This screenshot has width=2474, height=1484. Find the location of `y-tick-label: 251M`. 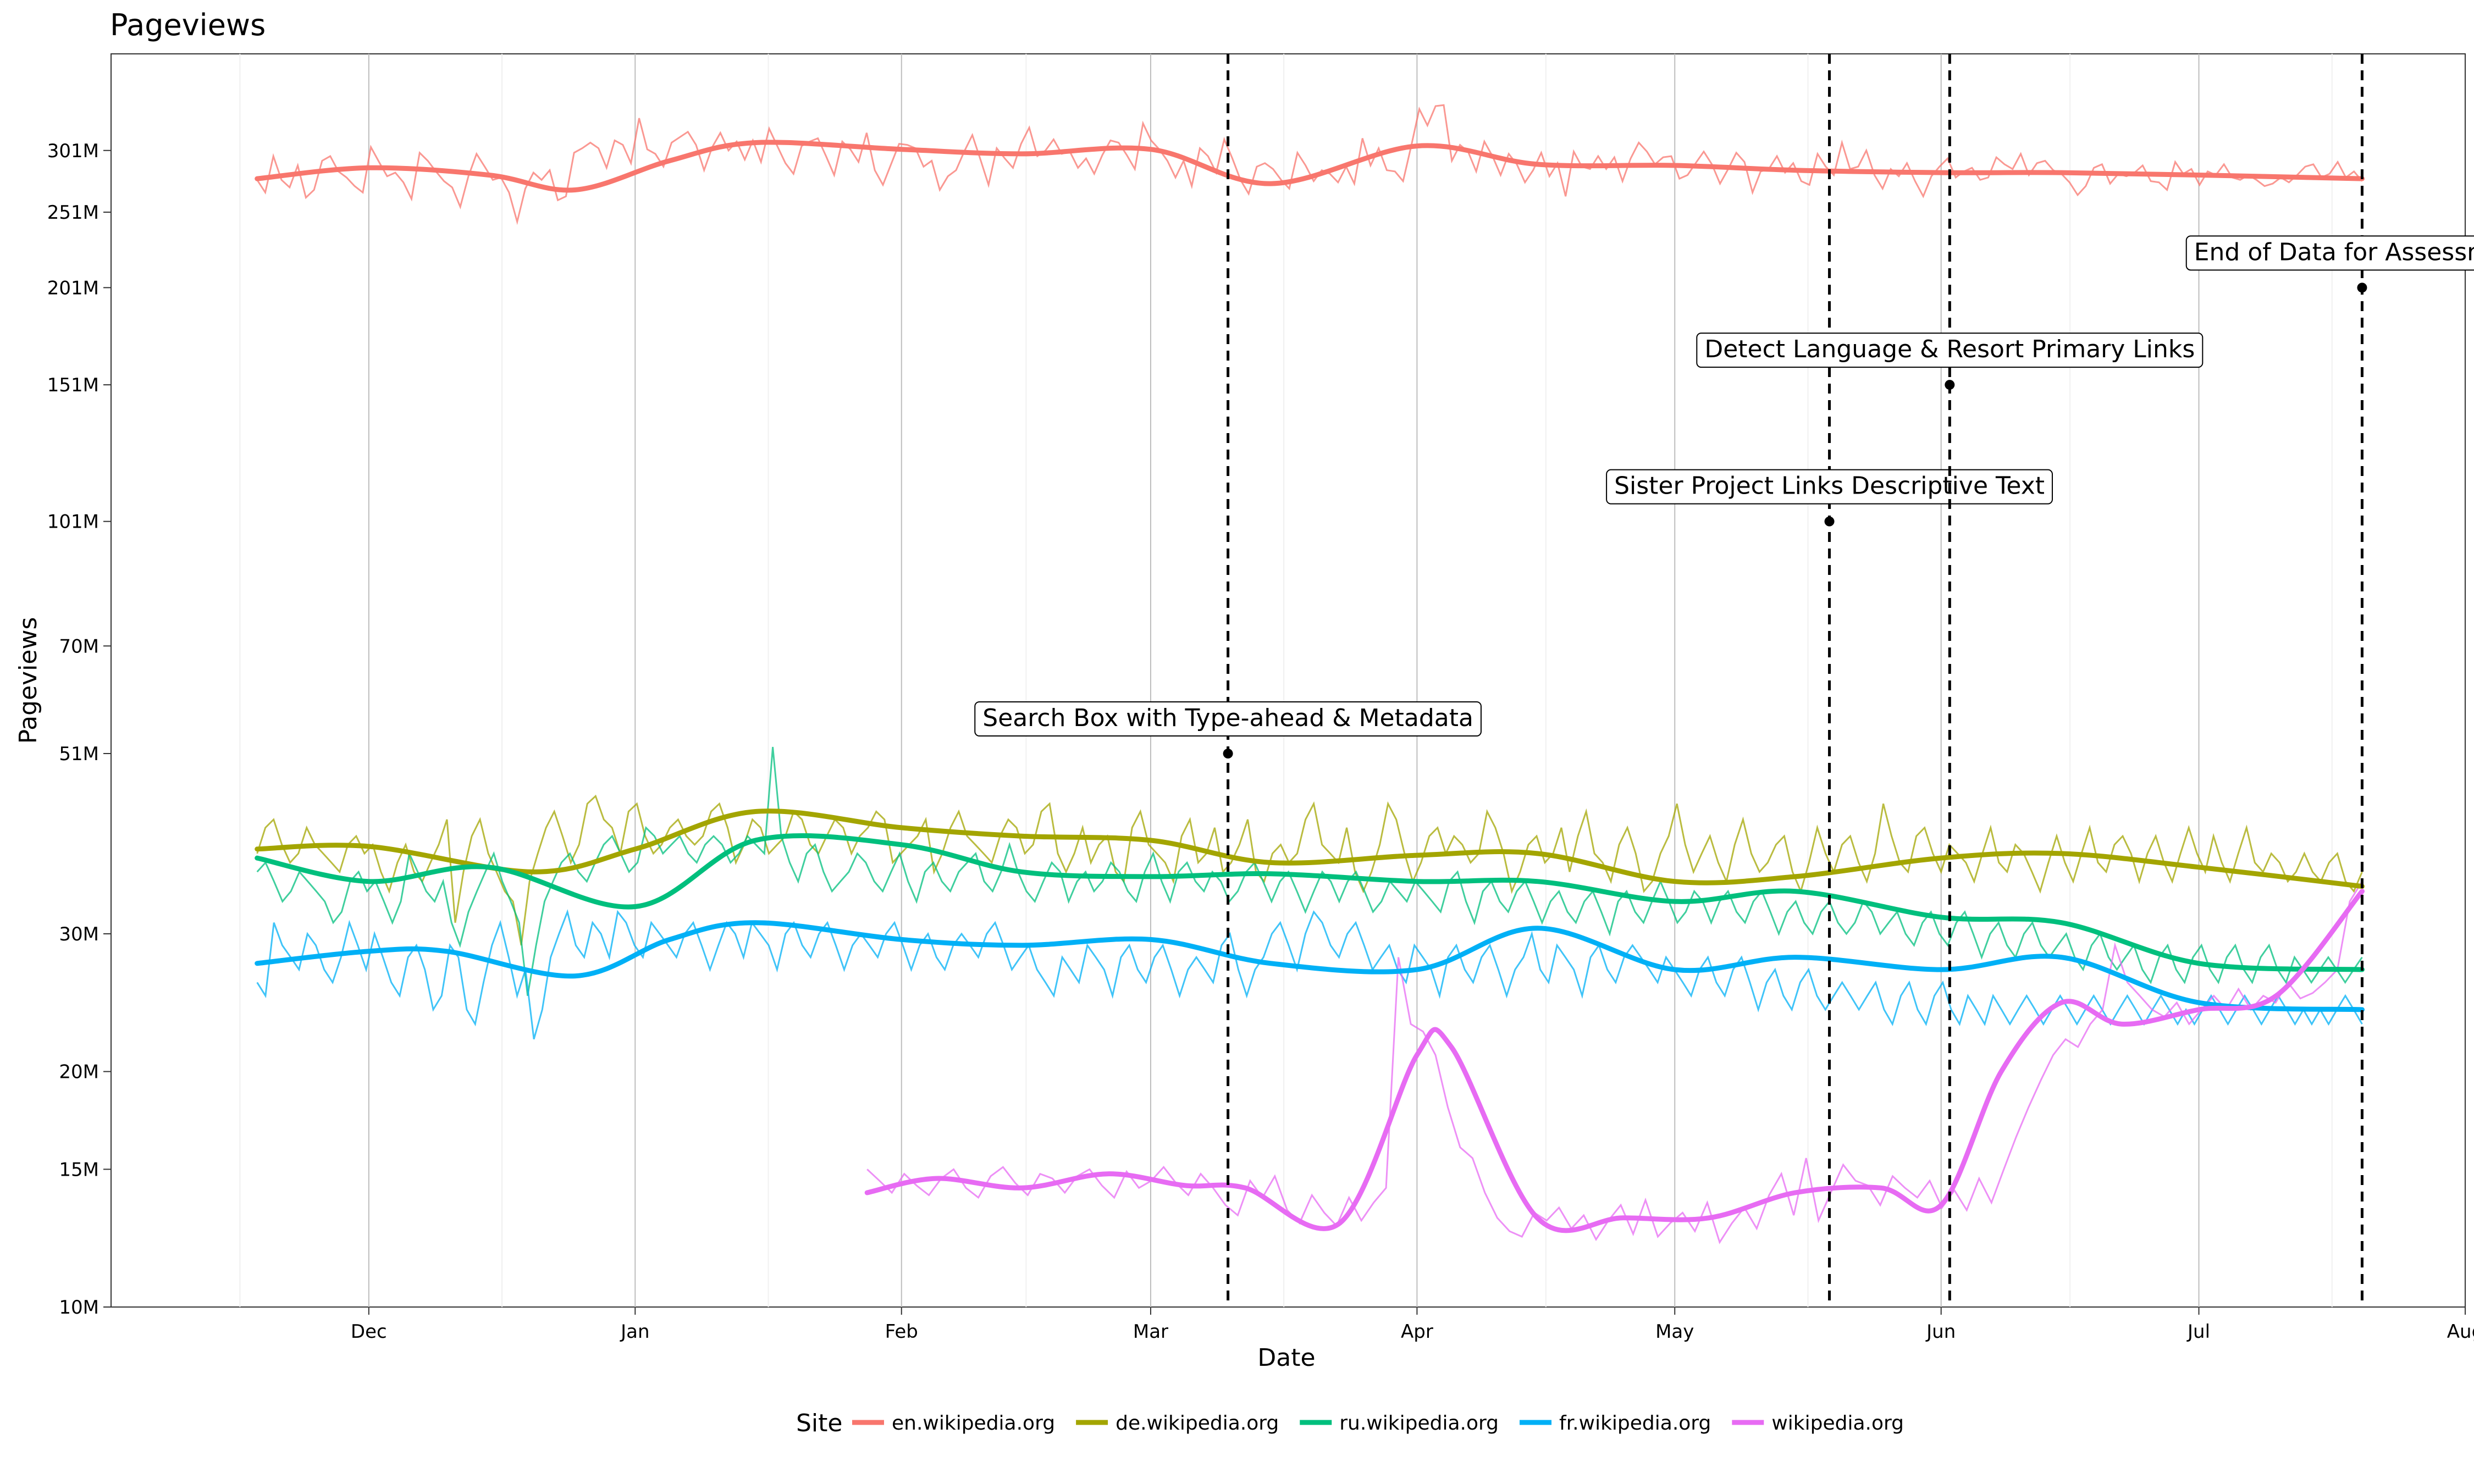

y-tick-label: 251M is located at coordinates (73, 213).